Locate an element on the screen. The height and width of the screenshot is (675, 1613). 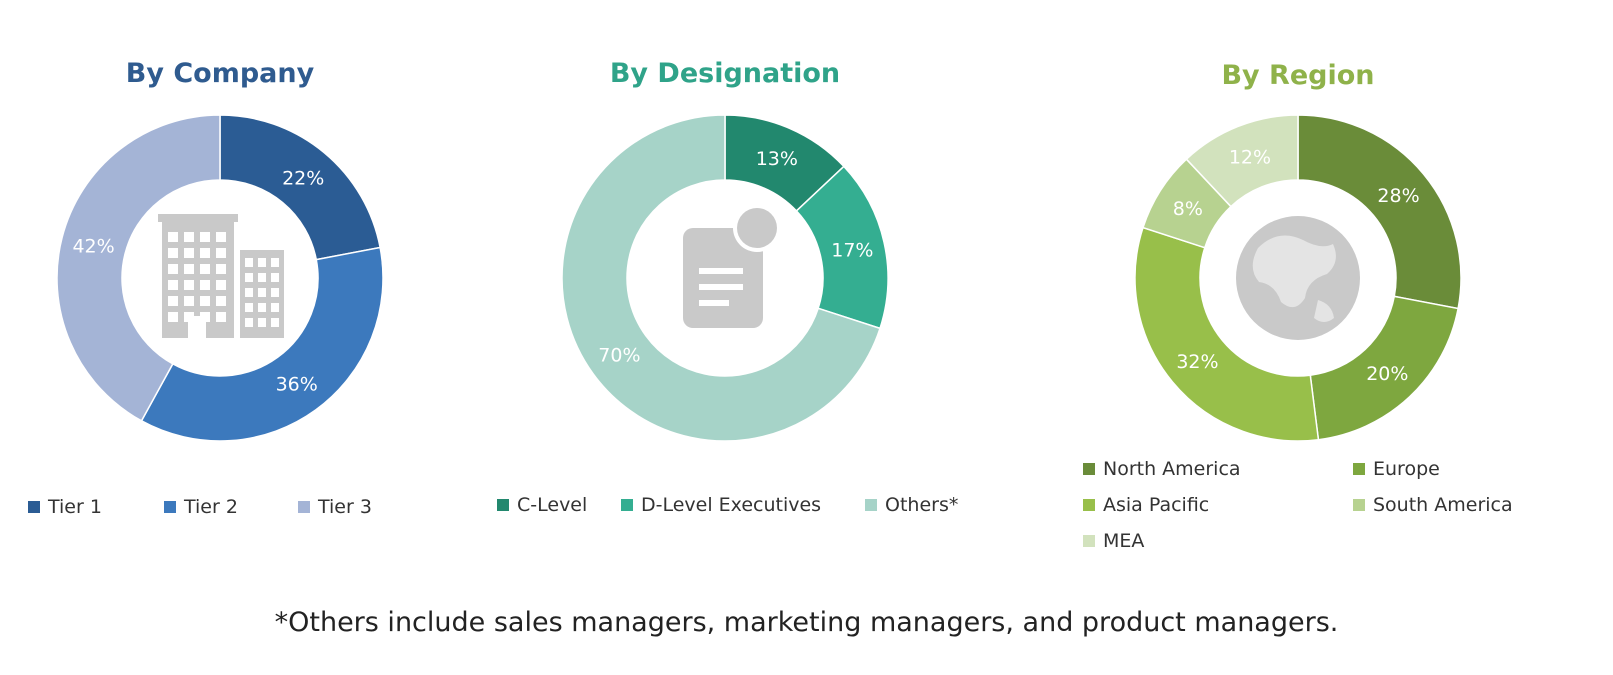
legend-label-tier-2: Tier 2 is located at coordinates (211, 507).